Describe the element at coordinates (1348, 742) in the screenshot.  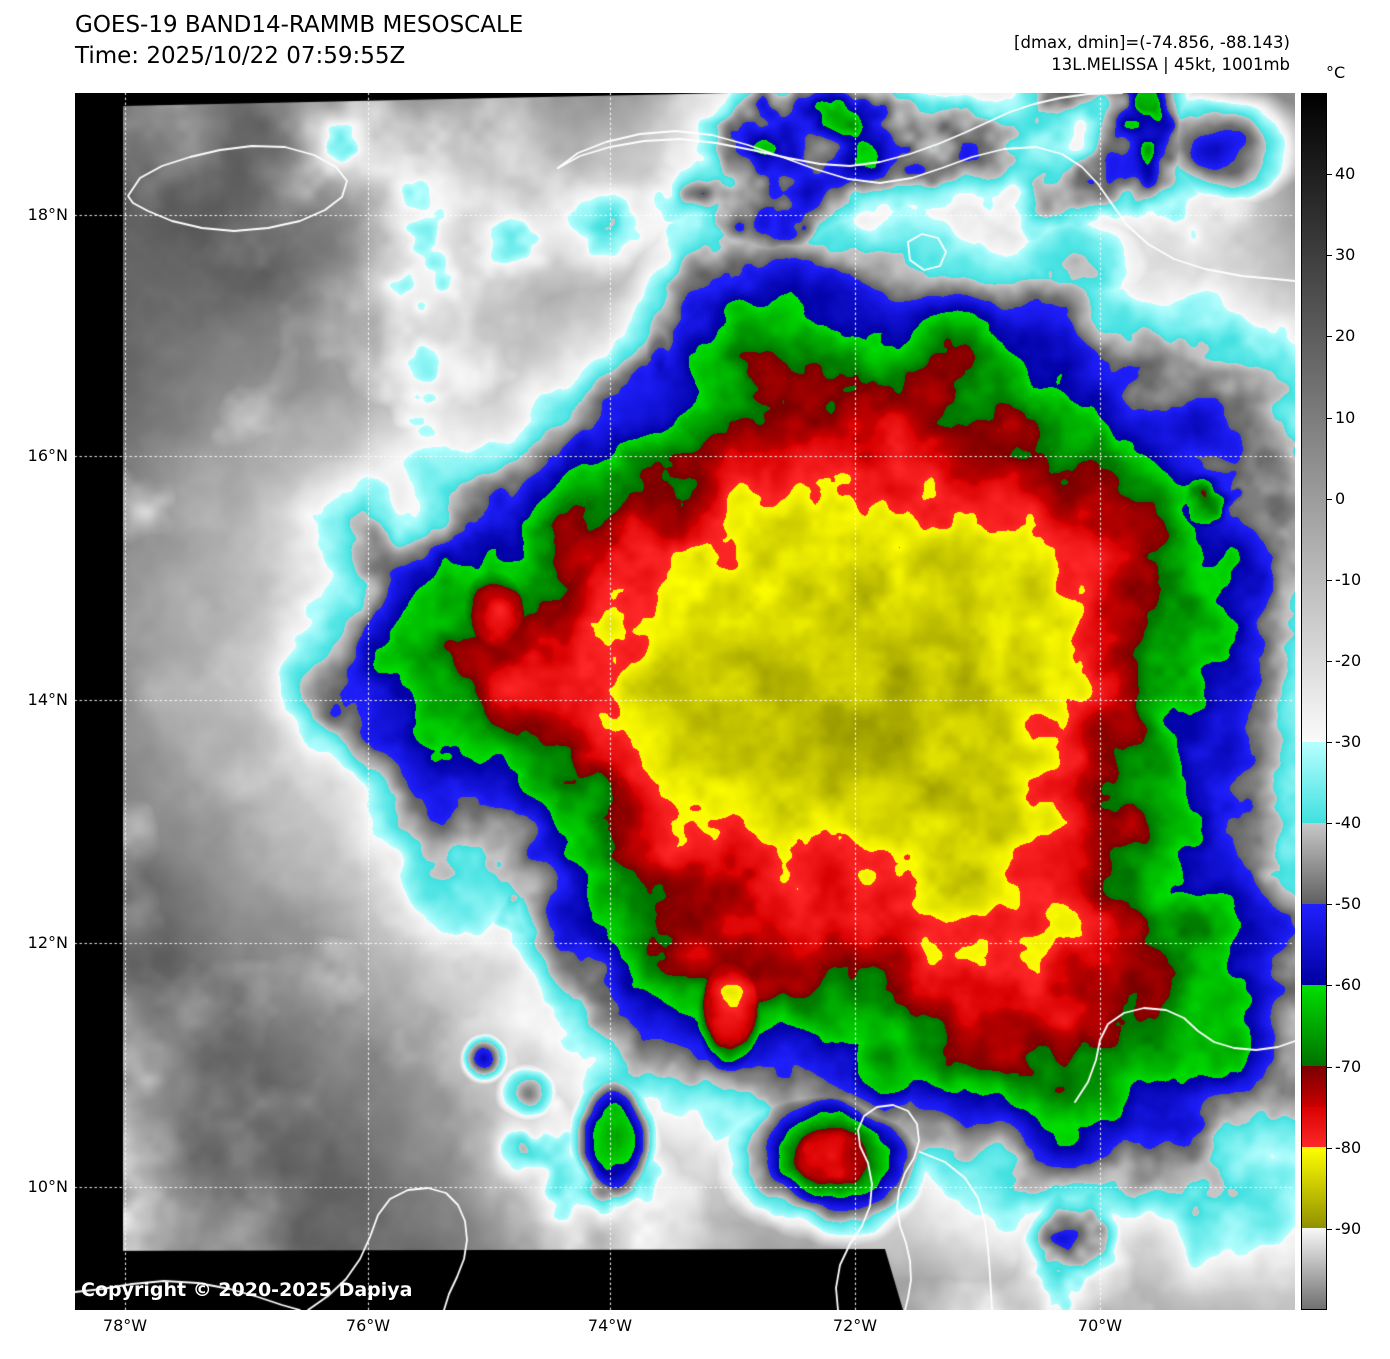
I see `colorbar-tick-label: -30` at that location.